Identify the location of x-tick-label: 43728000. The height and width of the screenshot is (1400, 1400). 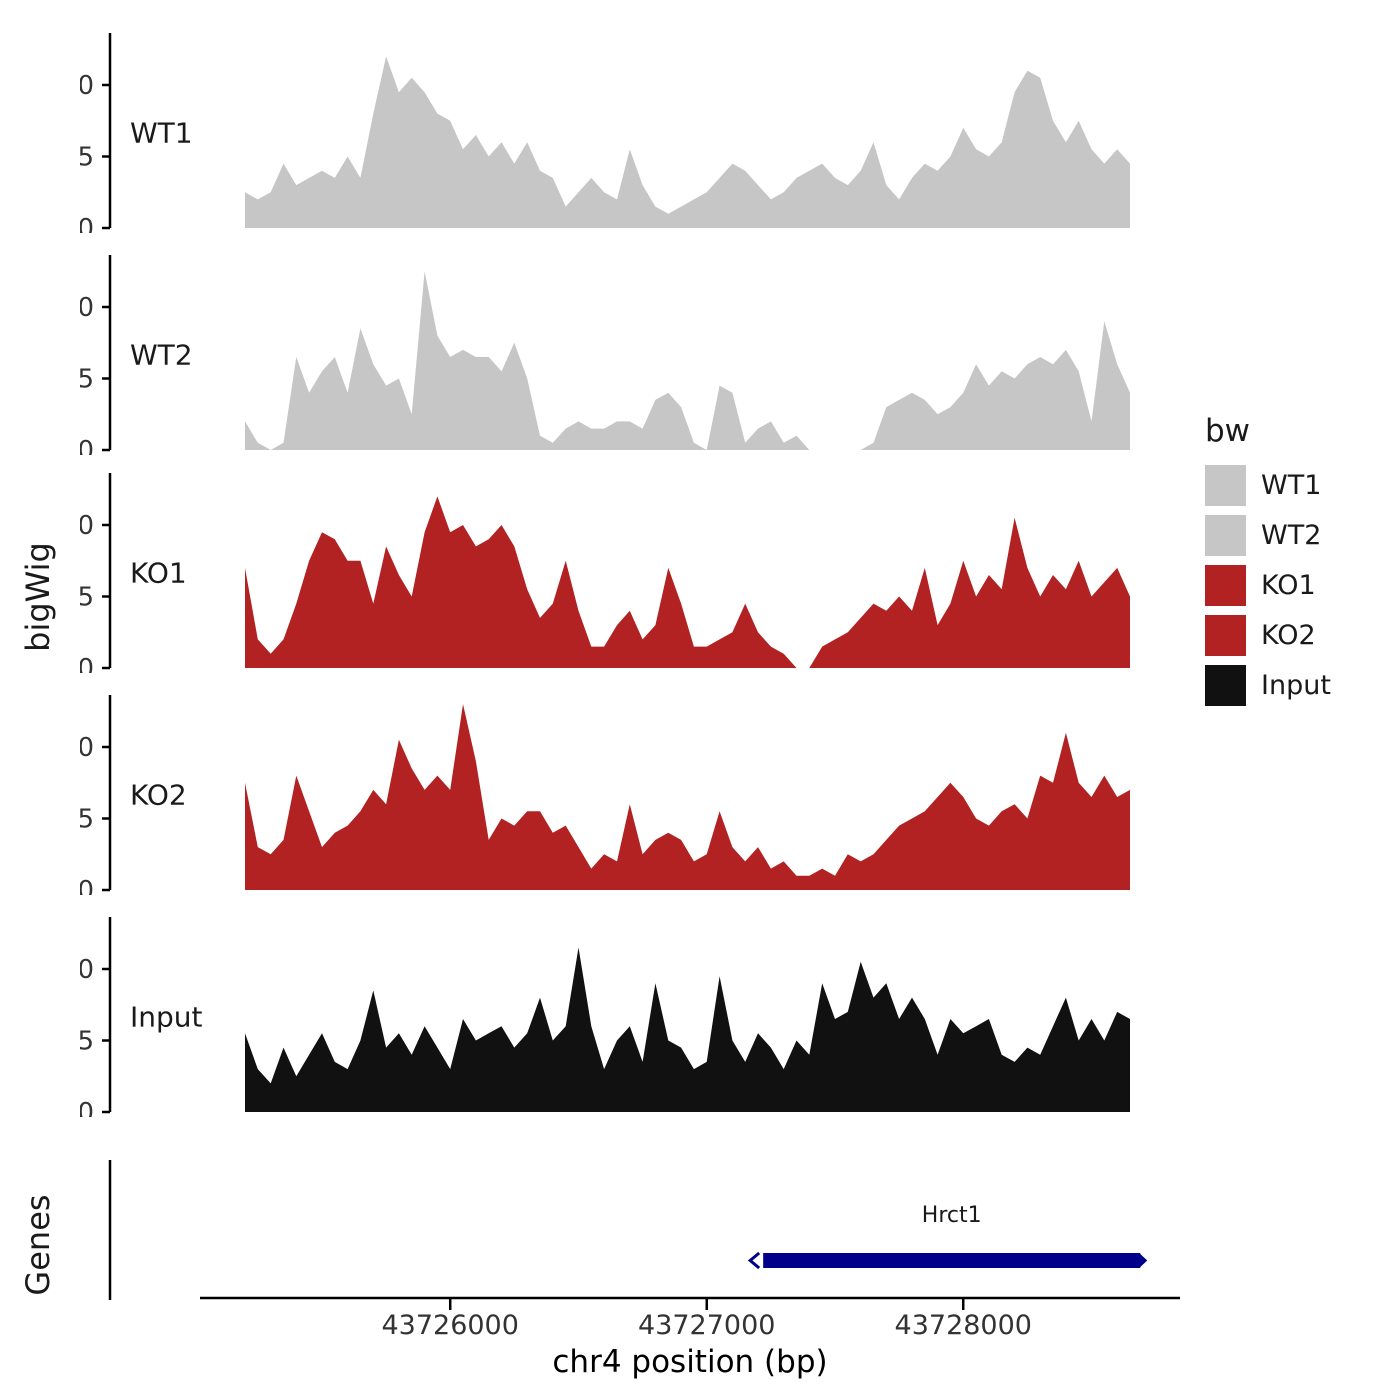
(963, 1325).